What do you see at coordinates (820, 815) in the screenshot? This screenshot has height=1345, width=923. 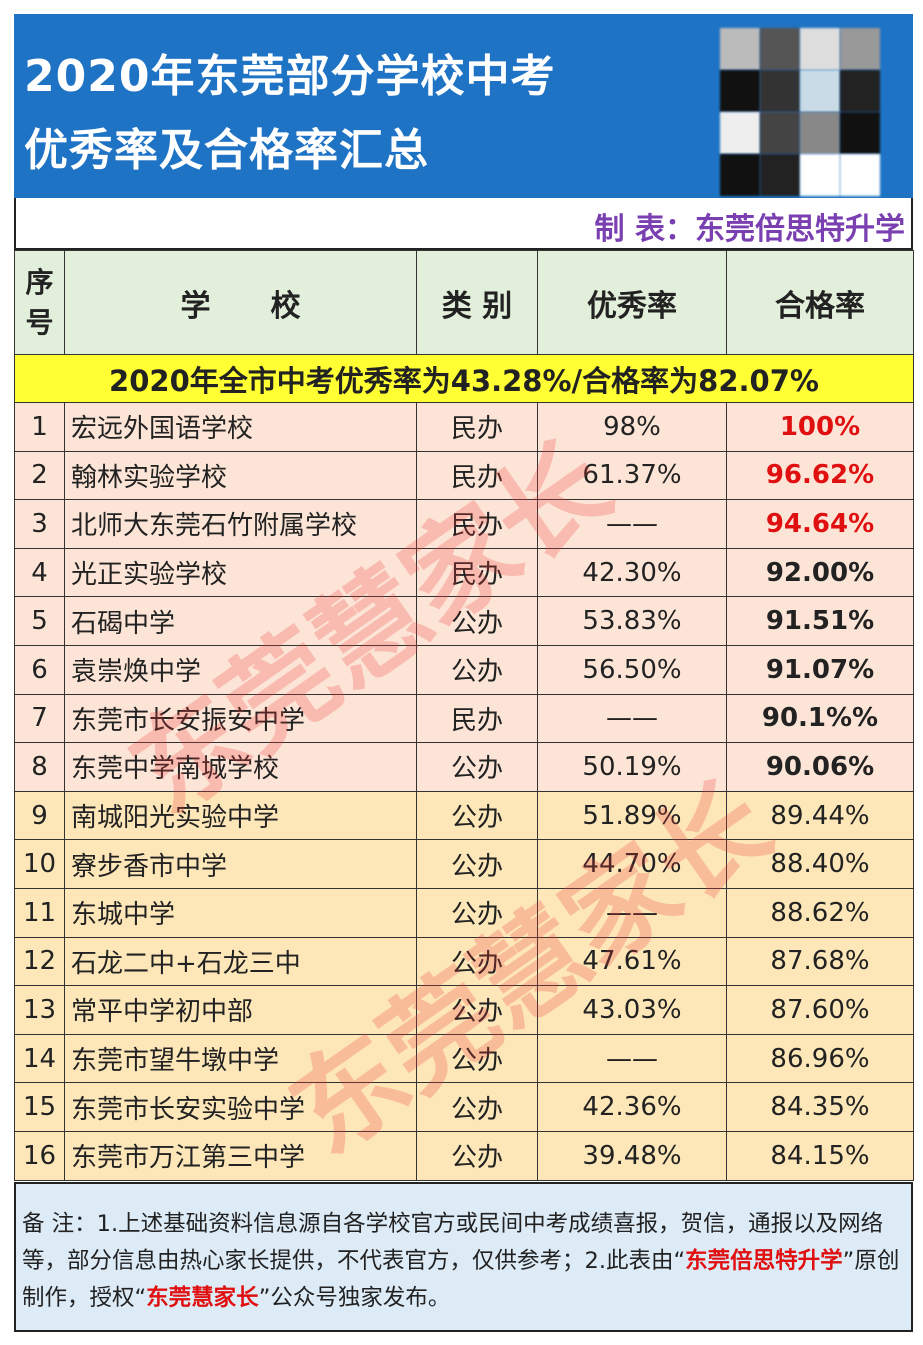 I see `row-pass: 89.44%` at bounding box center [820, 815].